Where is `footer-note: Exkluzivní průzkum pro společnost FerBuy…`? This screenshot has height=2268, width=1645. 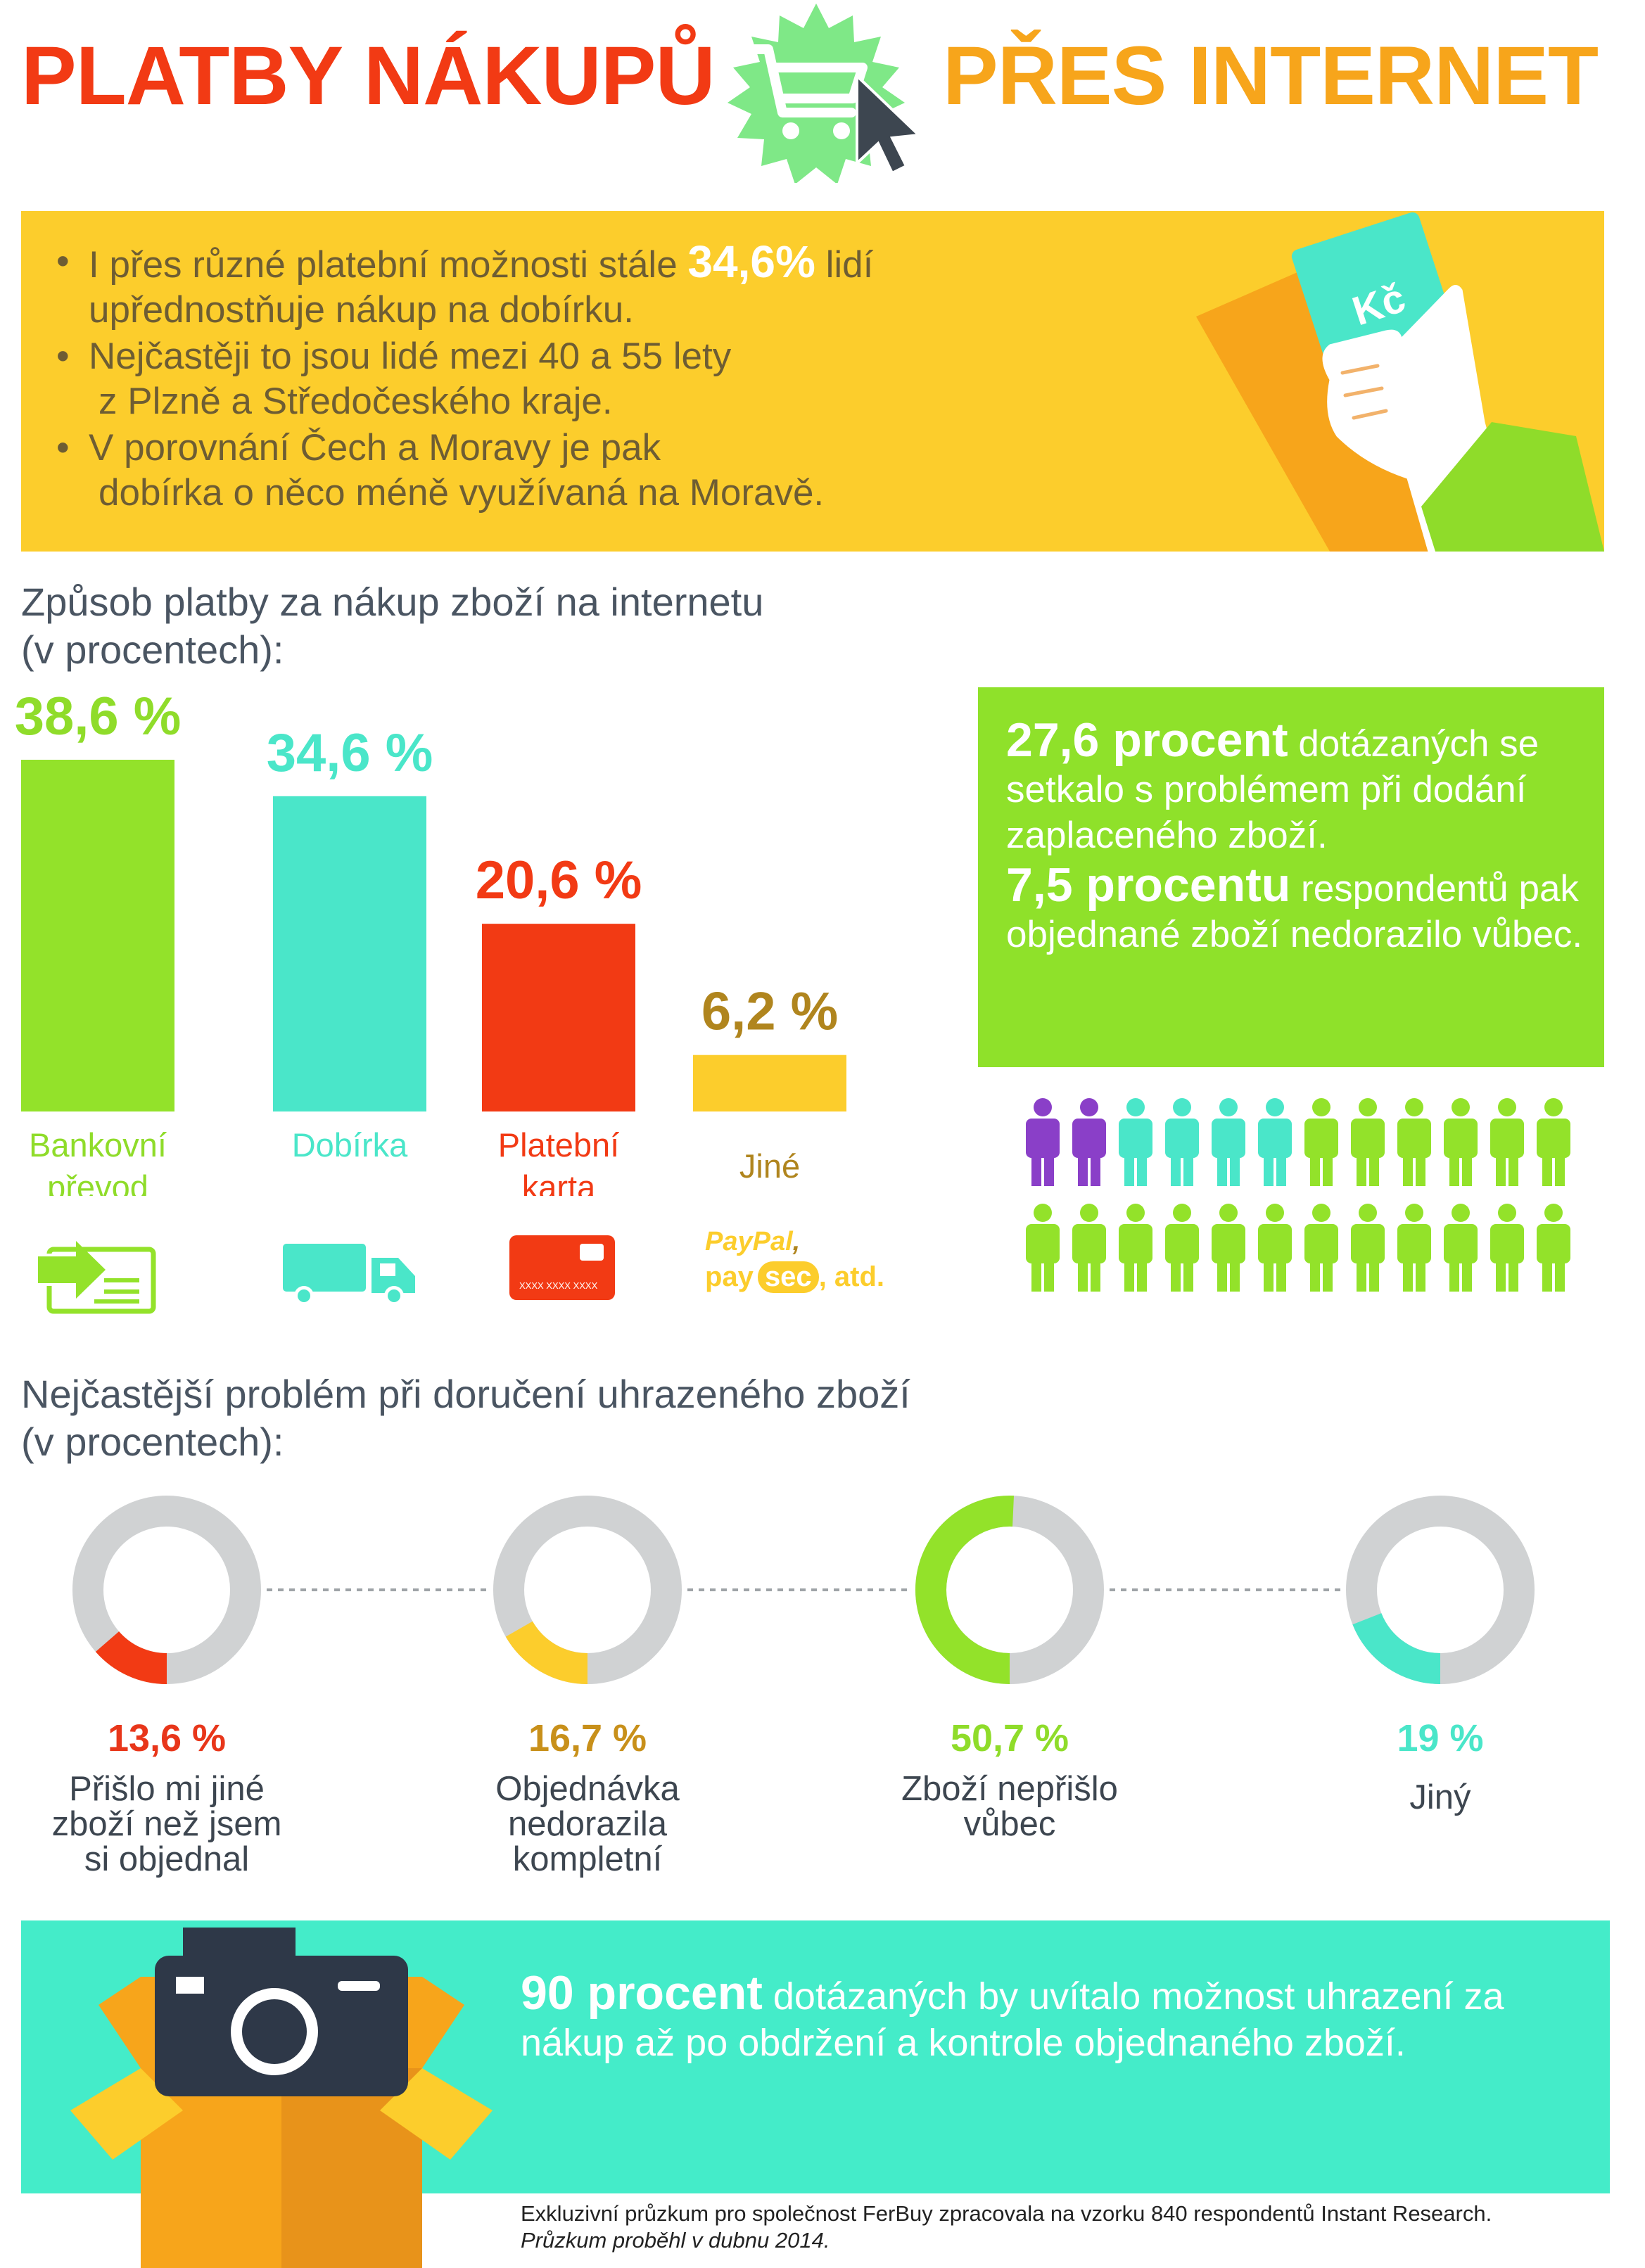 footer-note: Exkluzivní průzkum pro společnost FerBuy… is located at coordinates (1069, 2227).